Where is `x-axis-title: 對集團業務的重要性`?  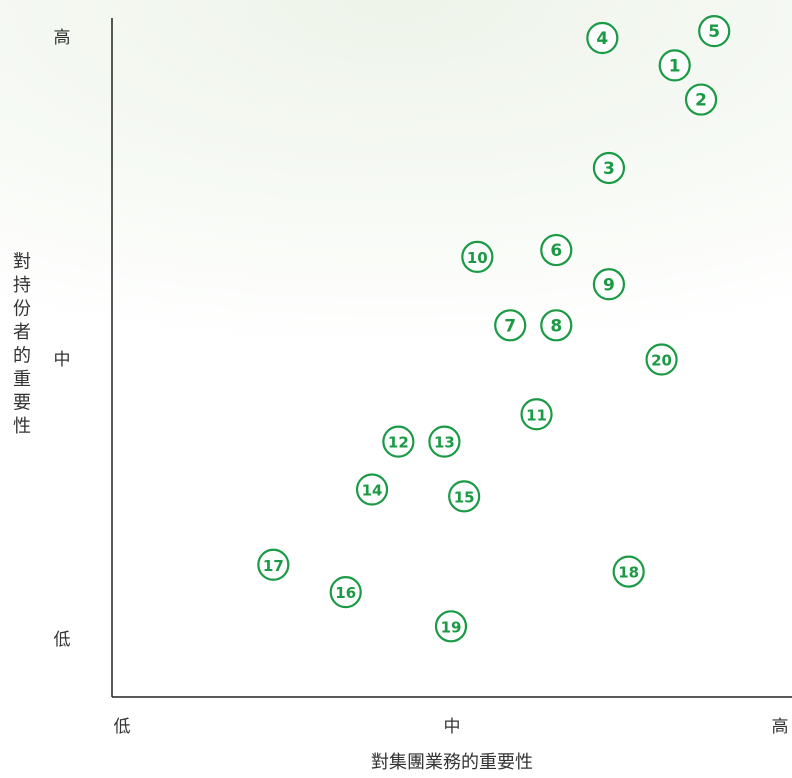 x-axis-title: 對集團業務的重要性 is located at coordinates (452, 762).